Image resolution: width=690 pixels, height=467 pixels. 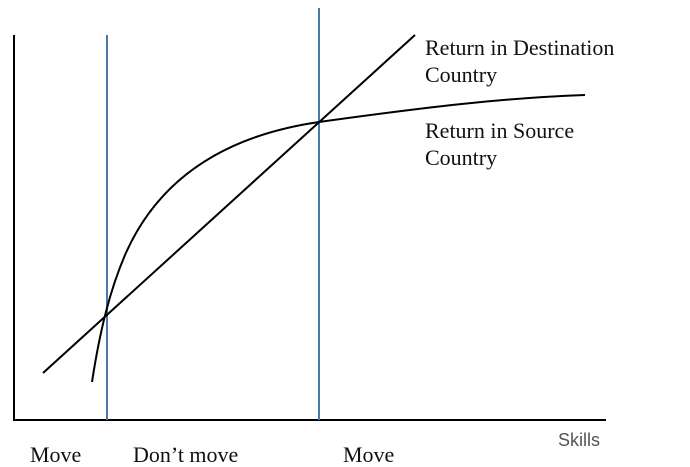 I want to click on region-label: Don’t move, so click(x=185, y=454).